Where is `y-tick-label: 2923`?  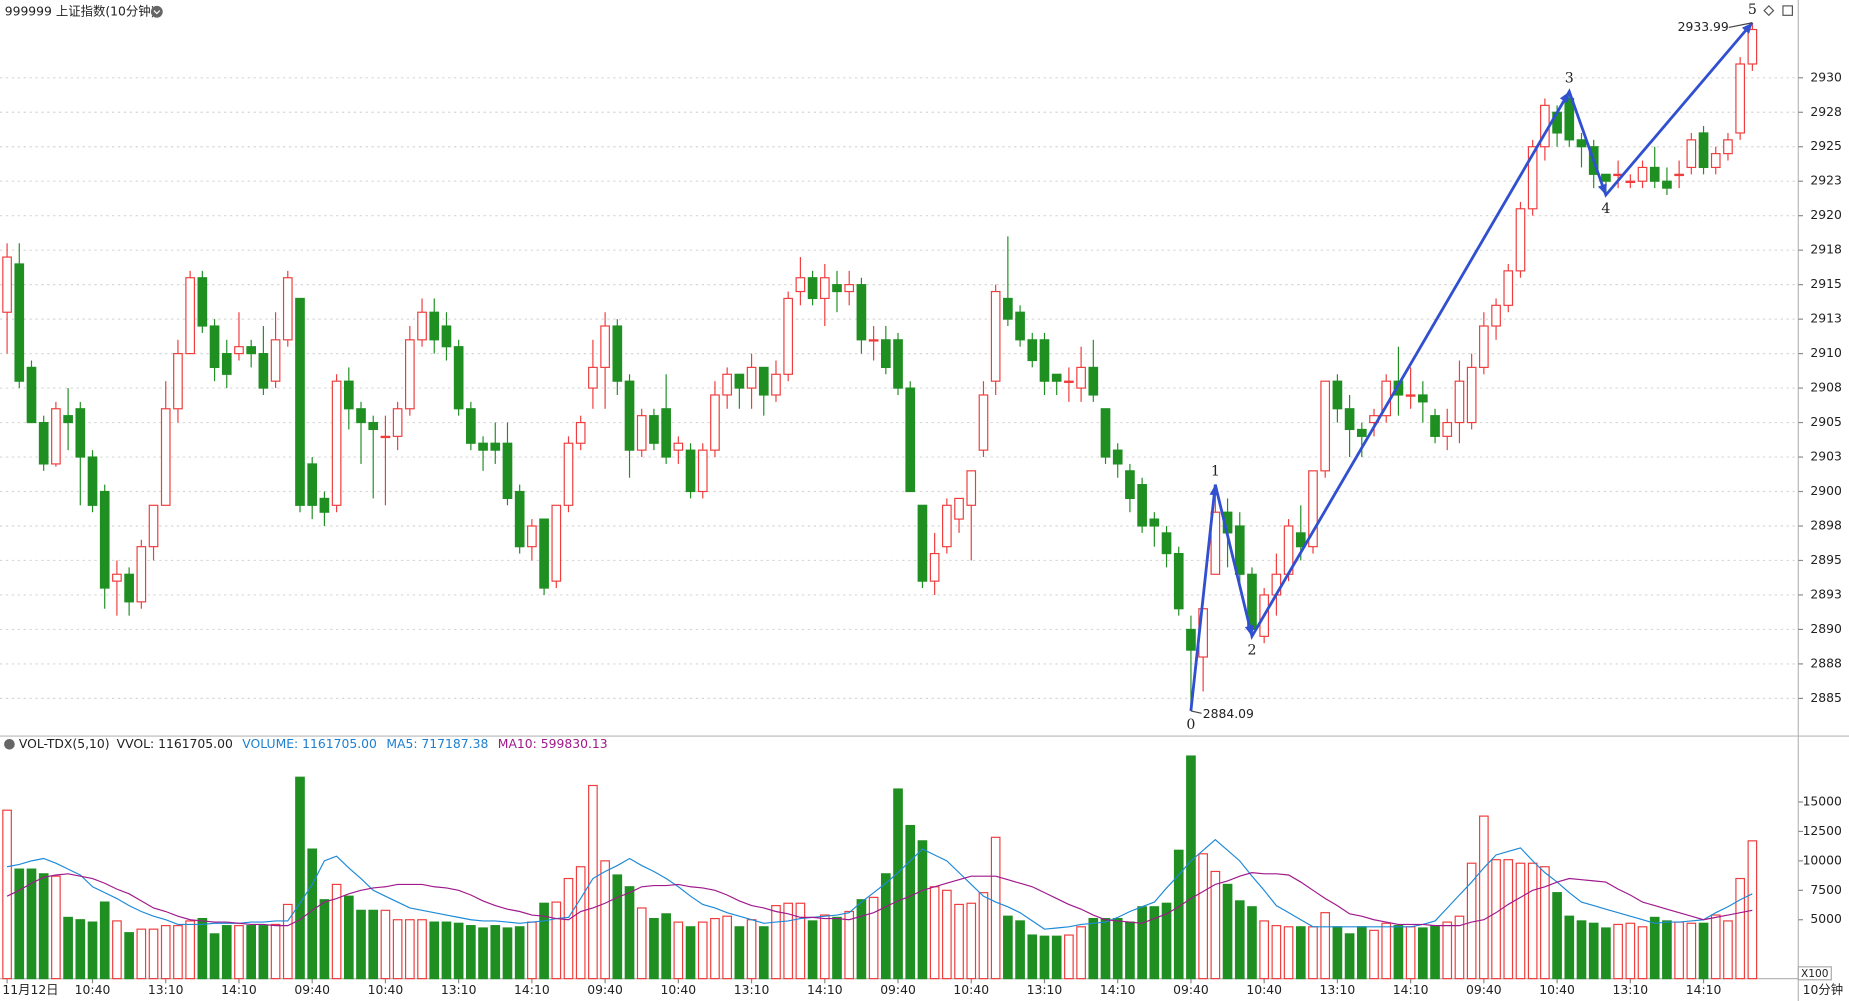 y-tick-label: 2923 is located at coordinates (1825, 181).